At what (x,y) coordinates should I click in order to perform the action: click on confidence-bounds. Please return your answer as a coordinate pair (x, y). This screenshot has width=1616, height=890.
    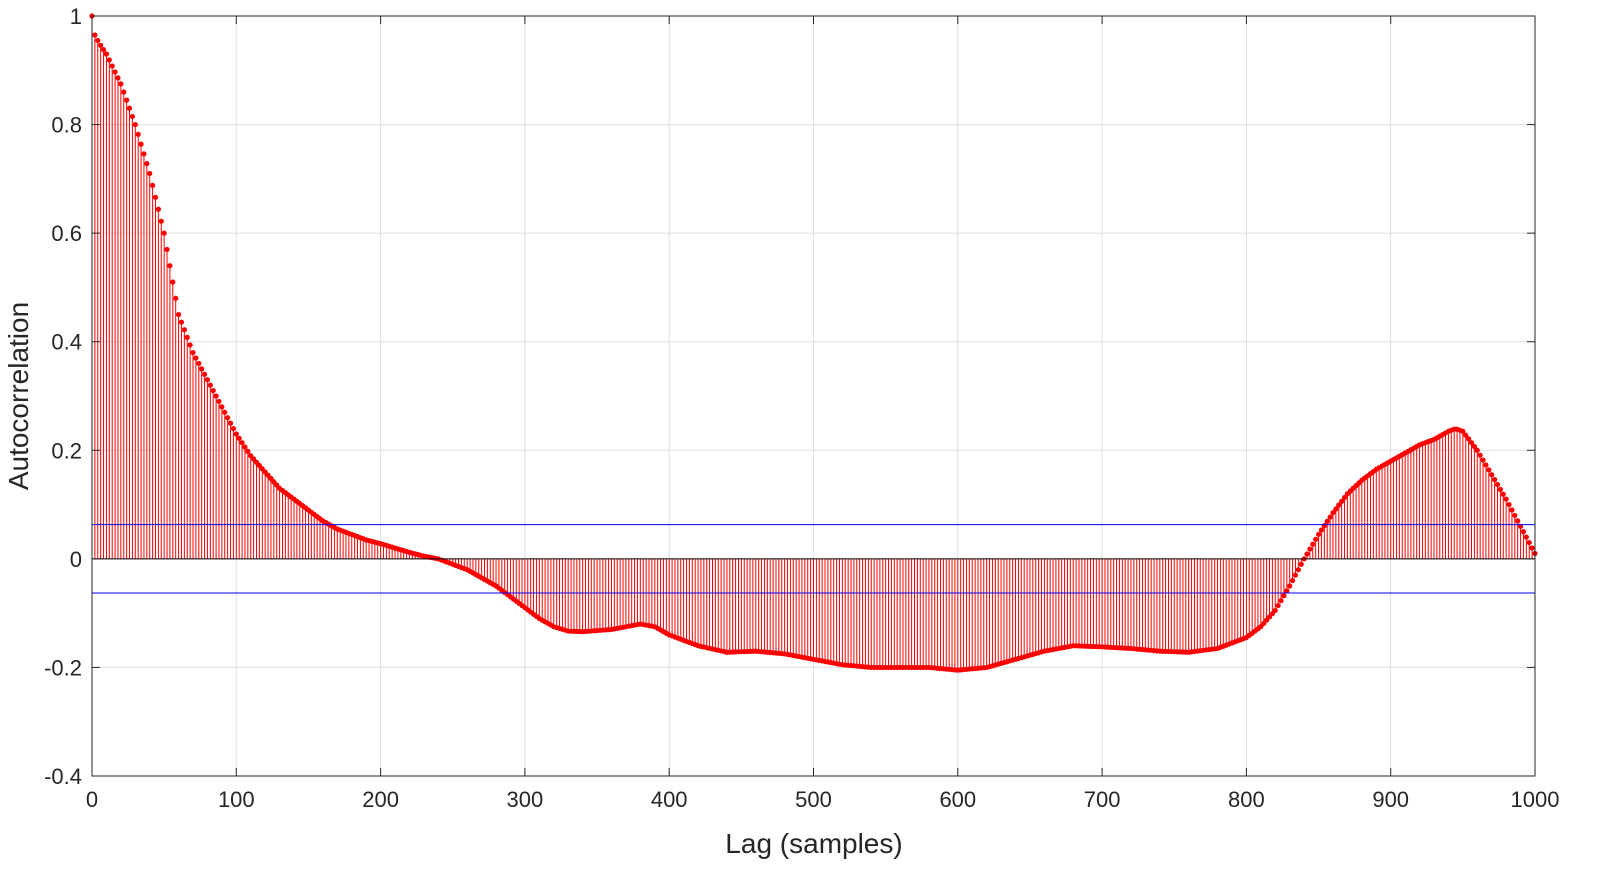
    Looking at the image, I should click on (813, 559).